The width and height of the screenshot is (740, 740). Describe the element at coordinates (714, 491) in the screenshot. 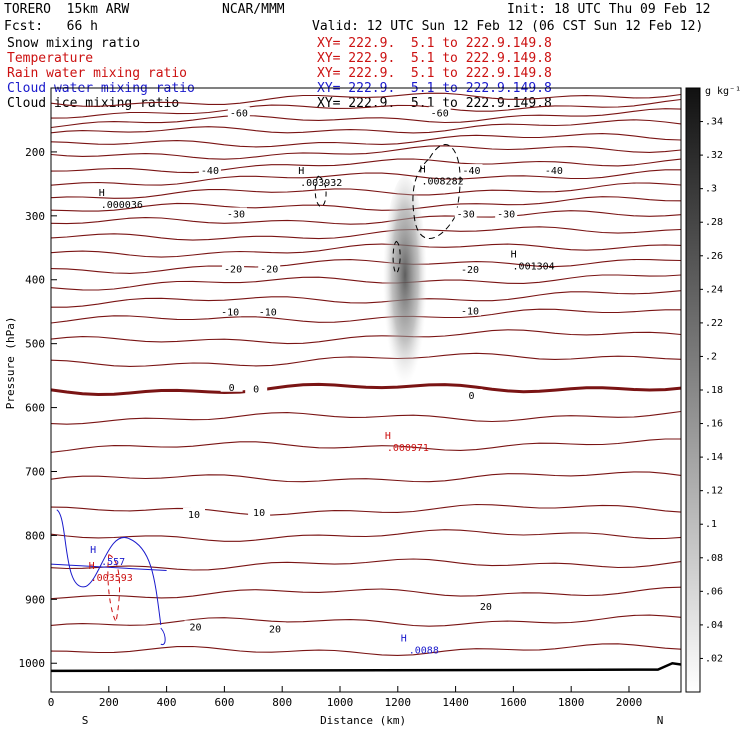

I see `colorbar-tick-label: .12` at that location.